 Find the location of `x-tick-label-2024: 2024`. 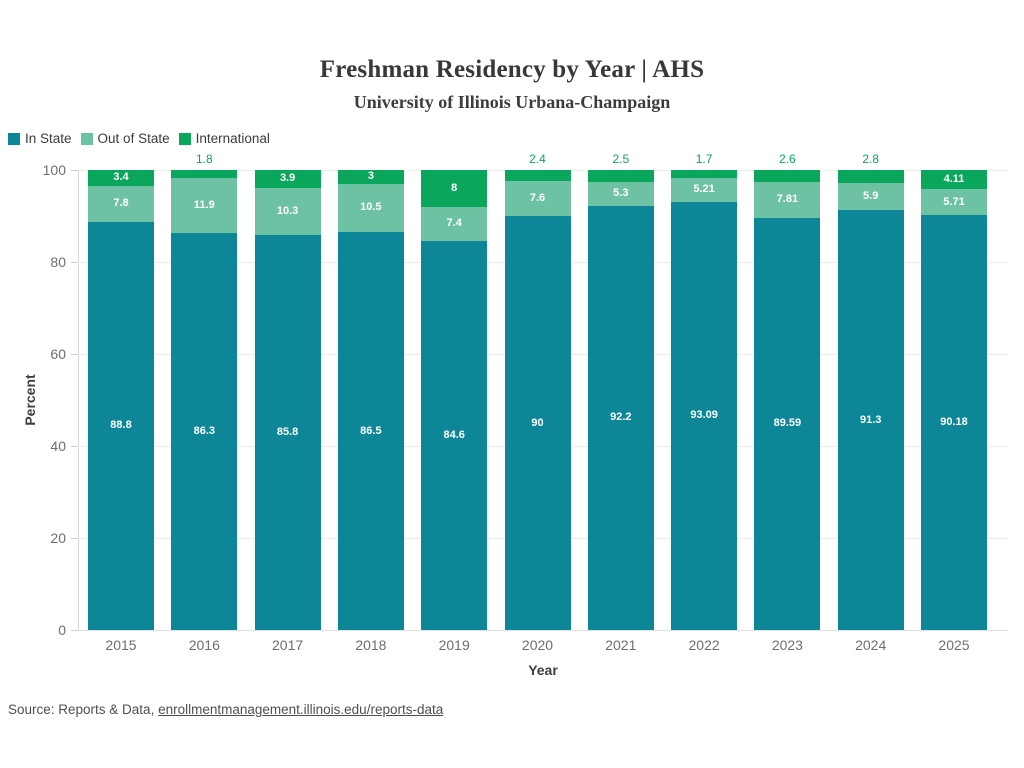

x-tick-label-2024: 2024 is located at coordinates (871, 645).